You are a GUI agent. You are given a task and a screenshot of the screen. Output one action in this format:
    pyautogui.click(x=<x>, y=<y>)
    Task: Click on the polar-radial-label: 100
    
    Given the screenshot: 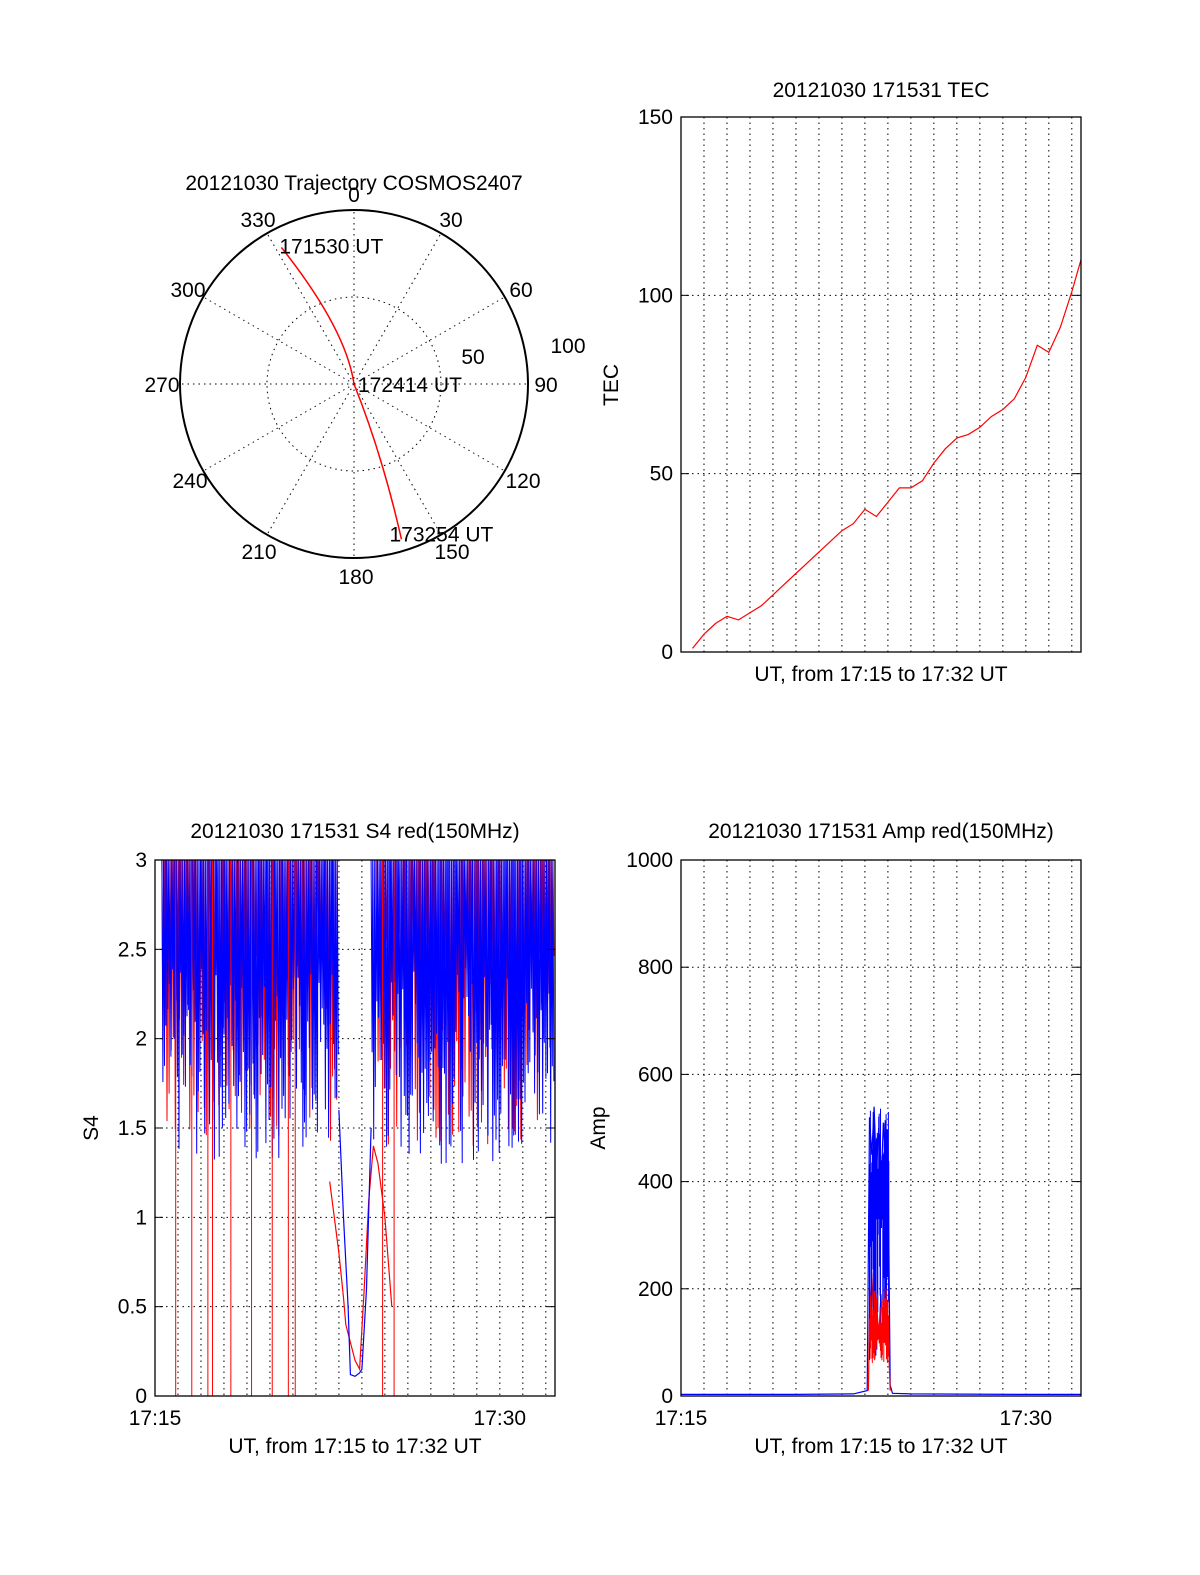 What is the action you would take?
    pyautogui.click(x=567, y=346)
    